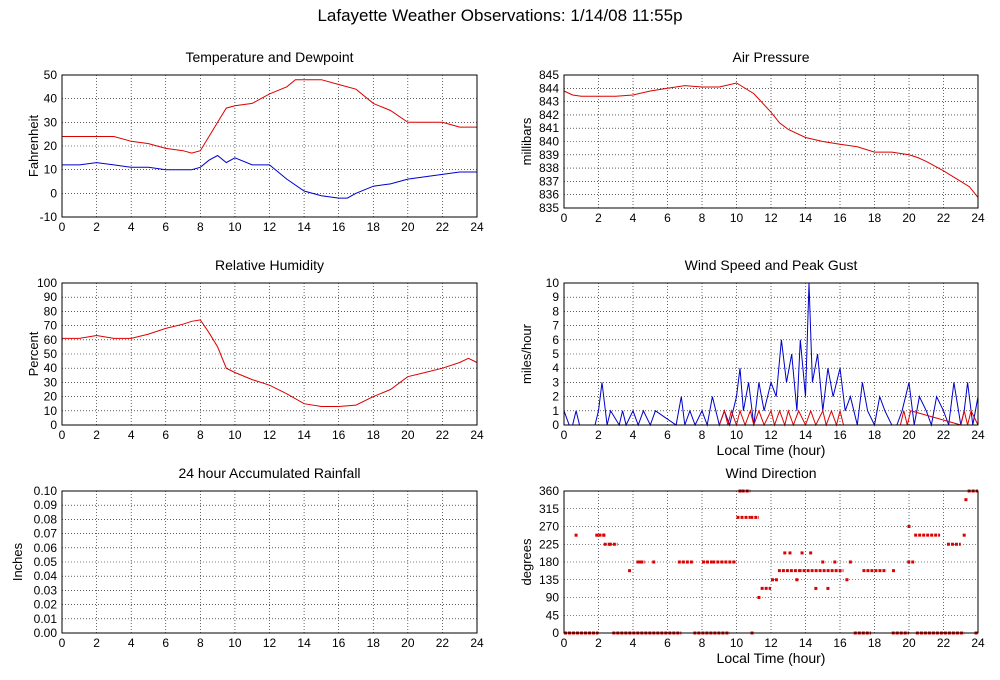 The width and height of the screenshot is (1000, 680). What do you see at coordinates (549, 509) in the screenshot?
I see `y-tick-label: 315` at bounding box center [549, 509].